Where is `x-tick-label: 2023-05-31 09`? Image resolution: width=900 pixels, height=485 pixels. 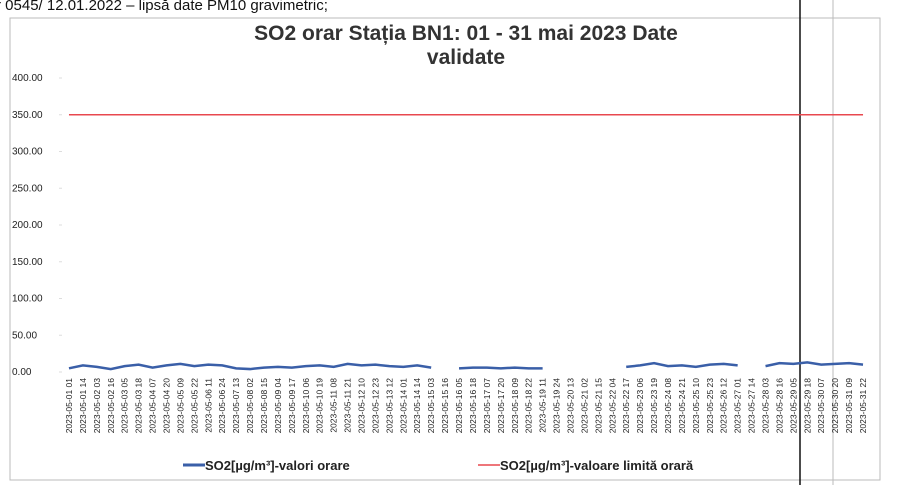 x-tick-label: 2023-05-31 09 is located at coordinates (849, 406).